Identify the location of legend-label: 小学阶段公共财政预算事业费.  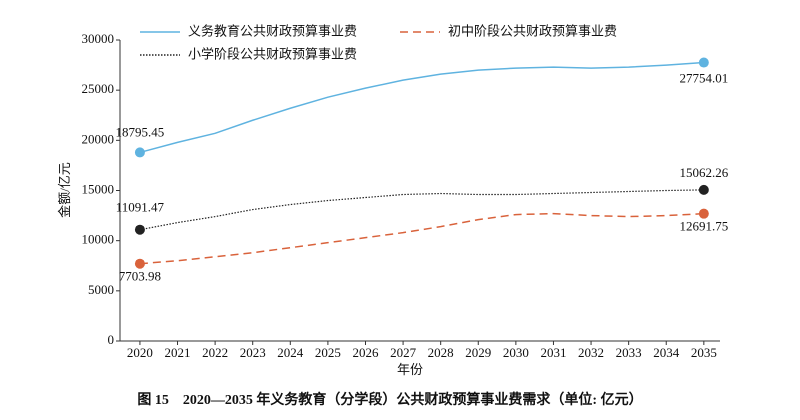
(272, 55).